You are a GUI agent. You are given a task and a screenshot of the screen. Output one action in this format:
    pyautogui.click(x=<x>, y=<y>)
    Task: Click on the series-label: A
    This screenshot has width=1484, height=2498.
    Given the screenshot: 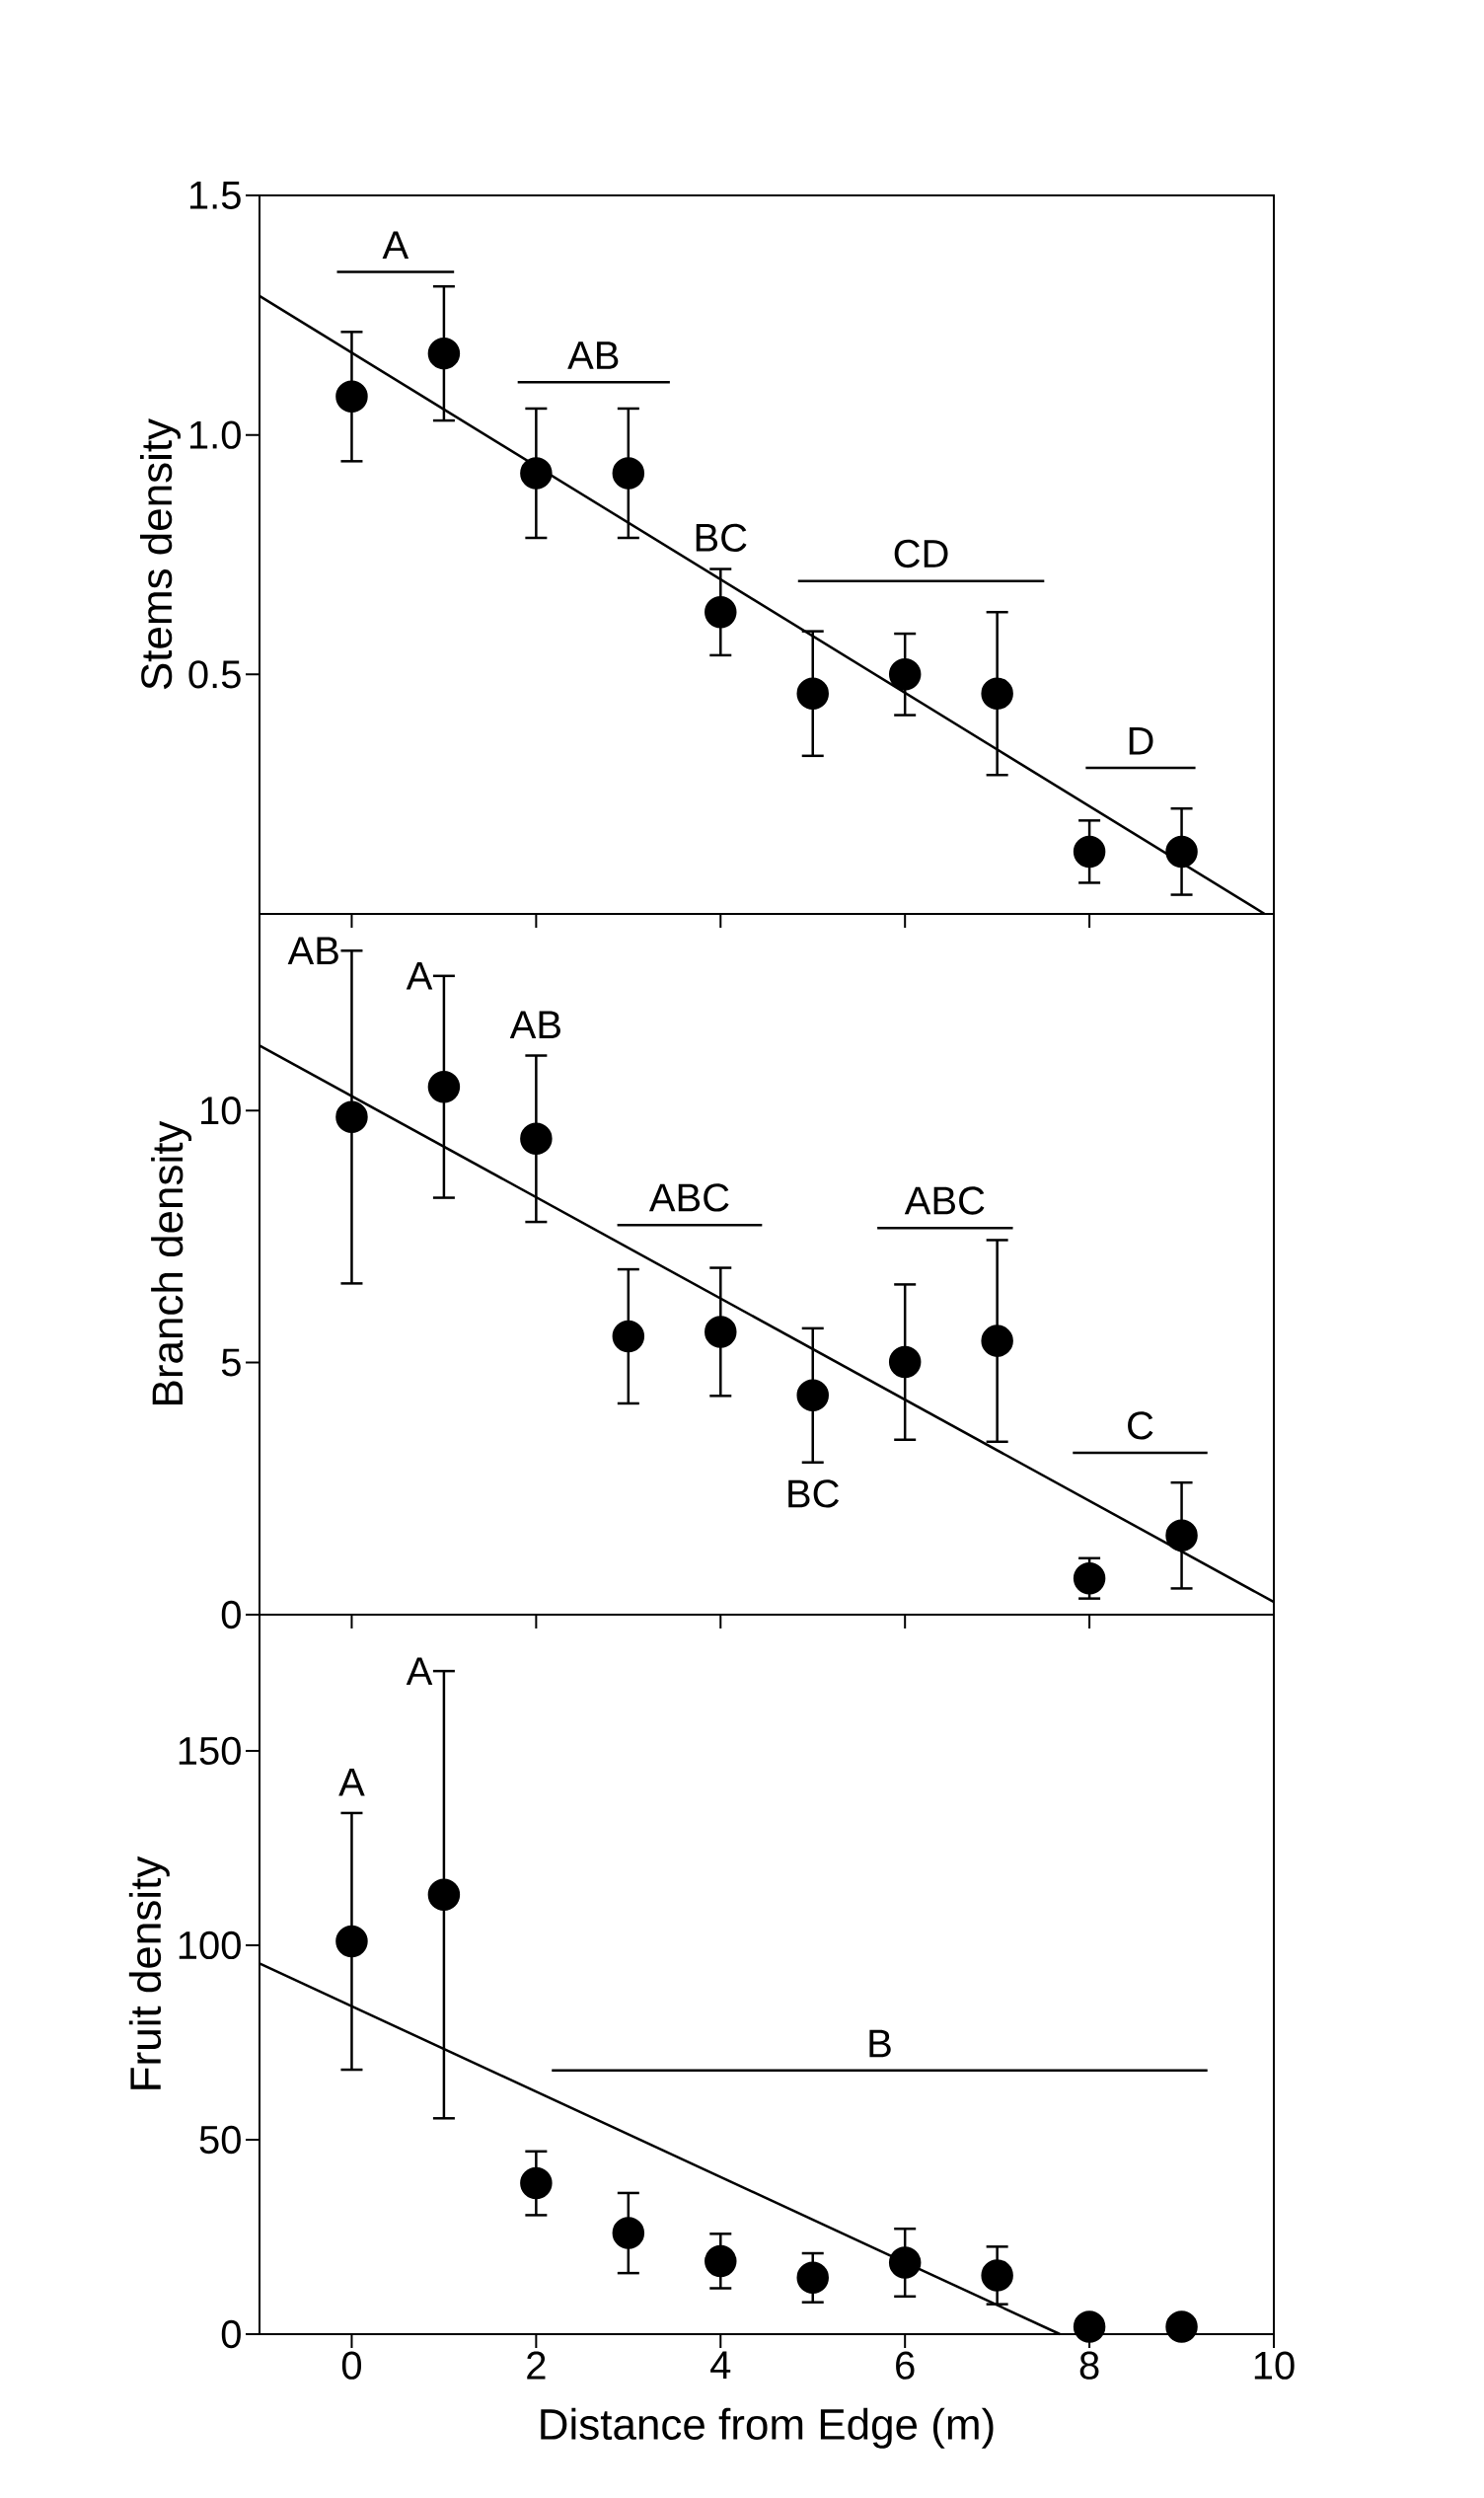 What is the action you would take?
    pyautogui.click(x=395, y=245)
    